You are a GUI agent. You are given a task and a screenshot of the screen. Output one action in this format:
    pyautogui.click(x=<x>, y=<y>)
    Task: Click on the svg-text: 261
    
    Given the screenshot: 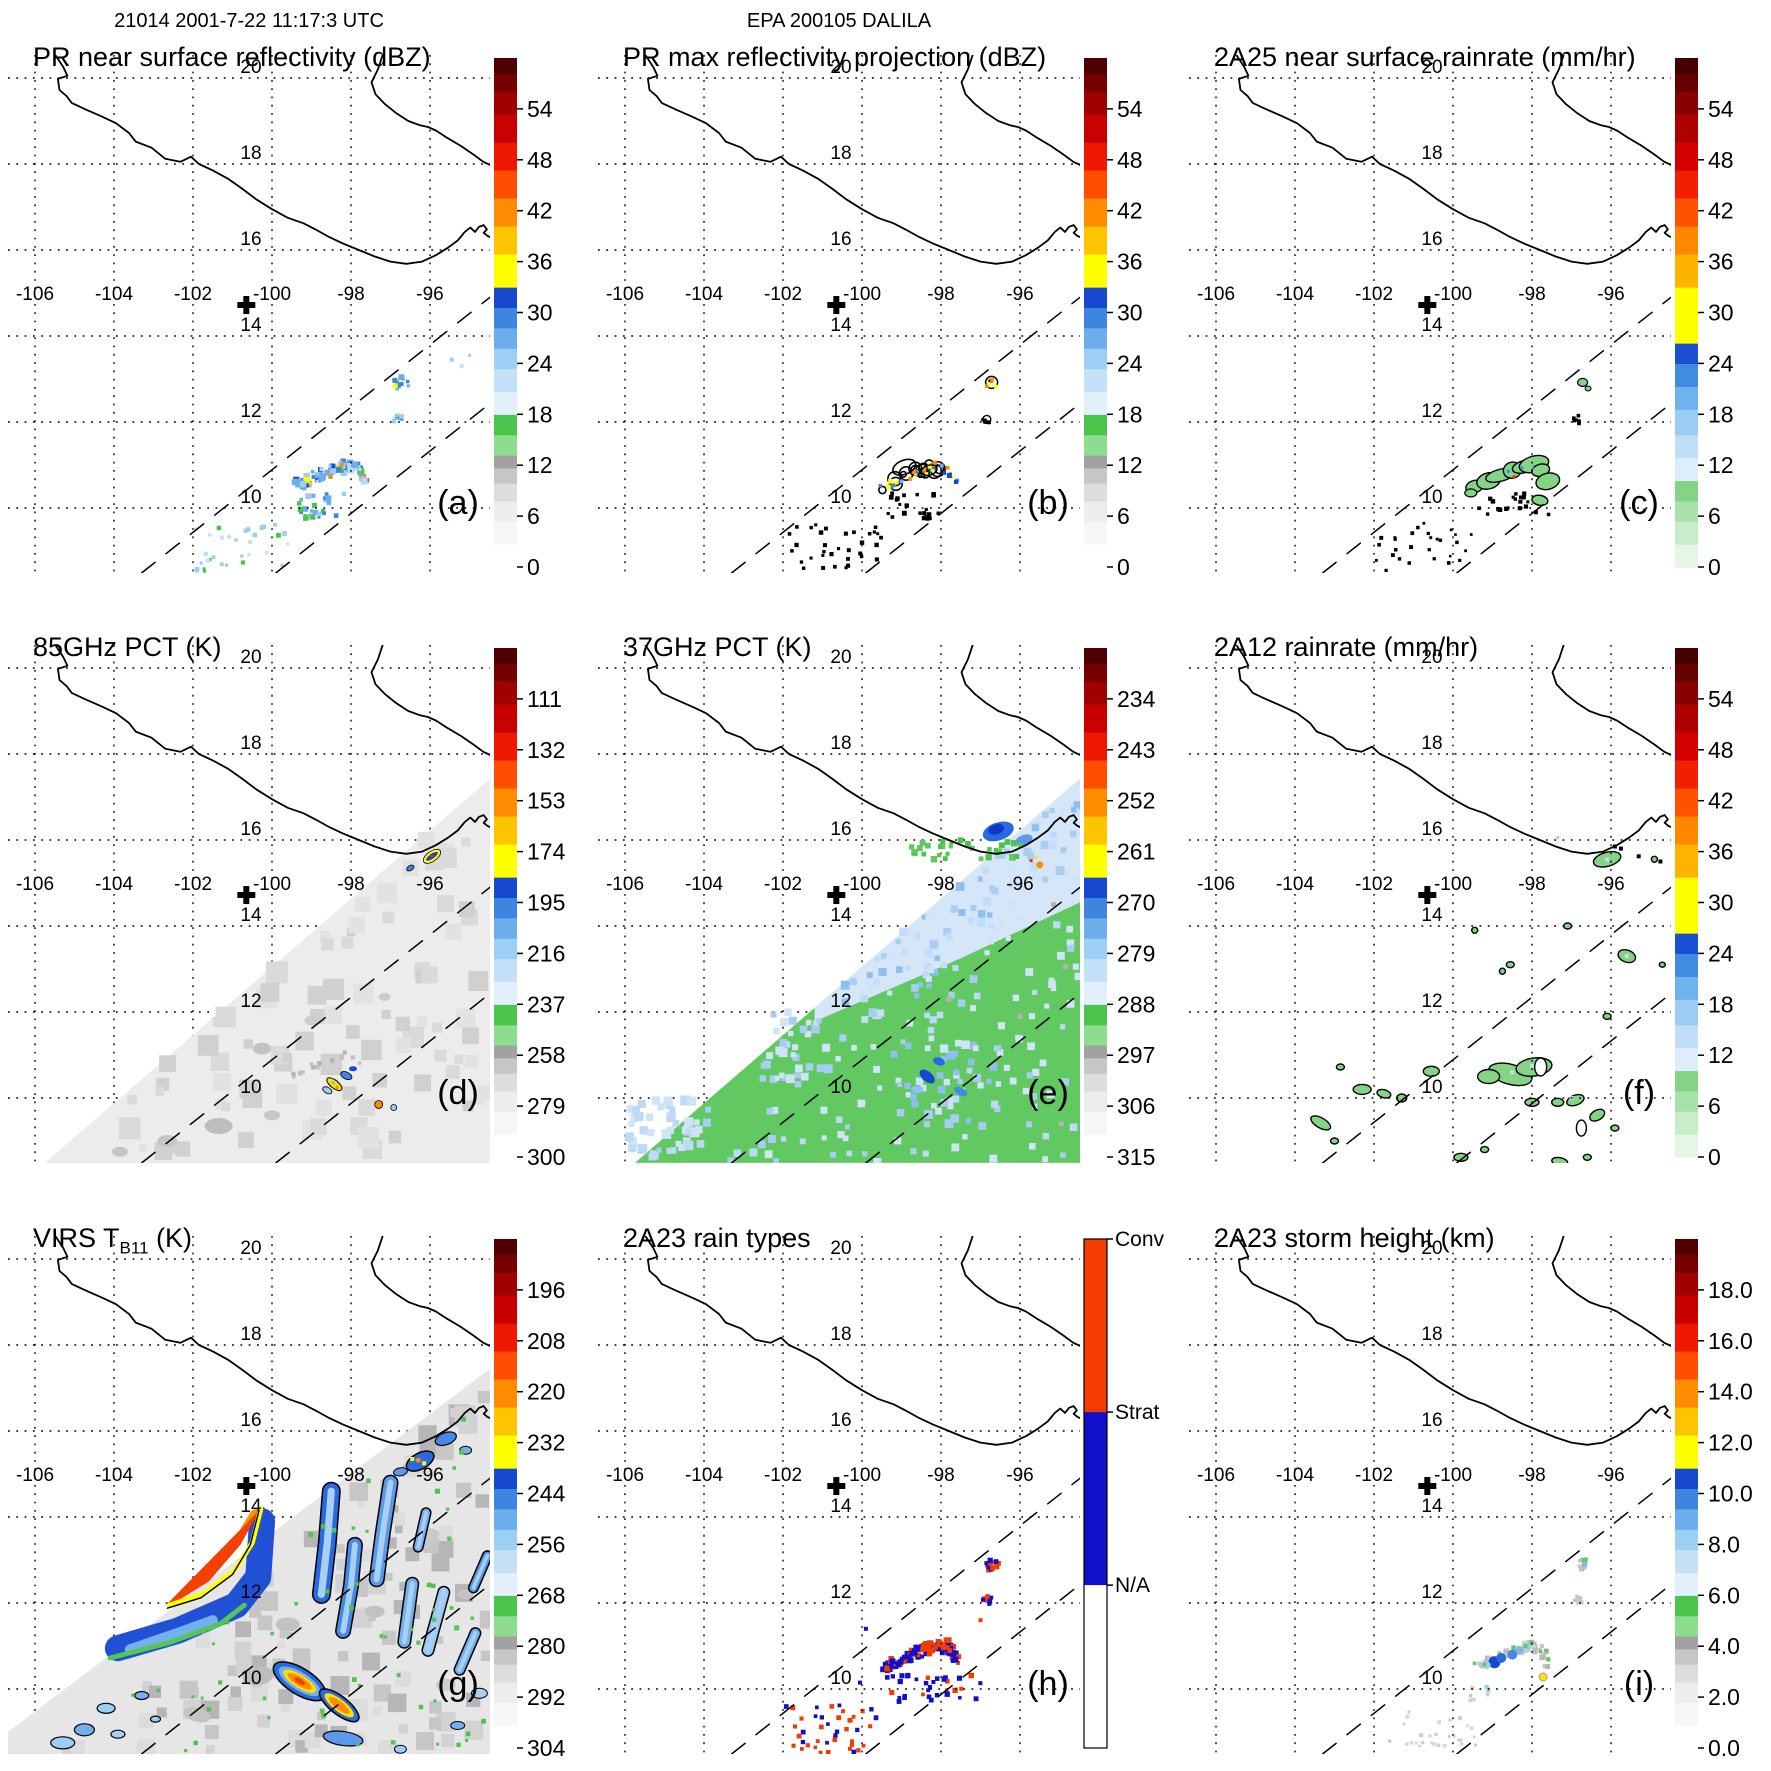 What is the action you would take?
    pyautogui.click(x=1136, y=852)
    